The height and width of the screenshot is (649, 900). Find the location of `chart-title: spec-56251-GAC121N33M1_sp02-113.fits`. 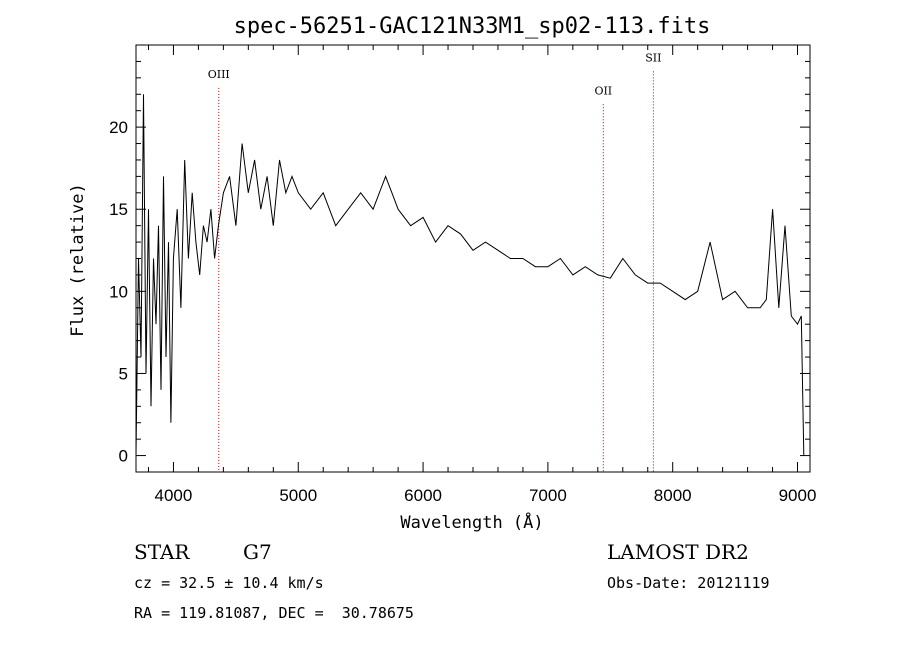

chart-title: spec-56251-GAC121N33M1_sp02-113.fits is located at coordinates (472, 26).